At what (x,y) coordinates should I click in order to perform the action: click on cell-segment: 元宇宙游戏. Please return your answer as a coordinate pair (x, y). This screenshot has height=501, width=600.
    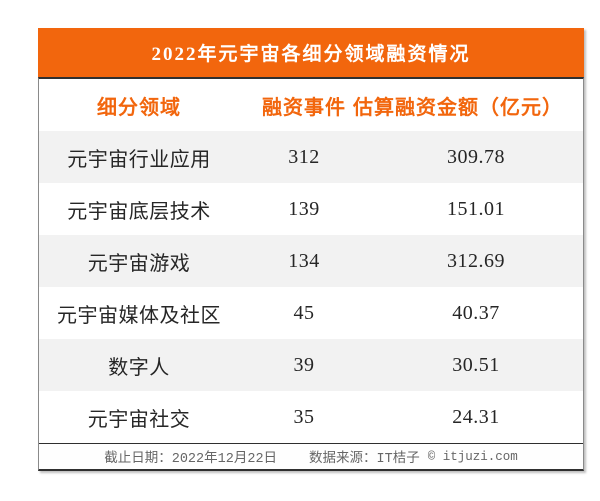
    Looking at the image, I should click on (139, 263).